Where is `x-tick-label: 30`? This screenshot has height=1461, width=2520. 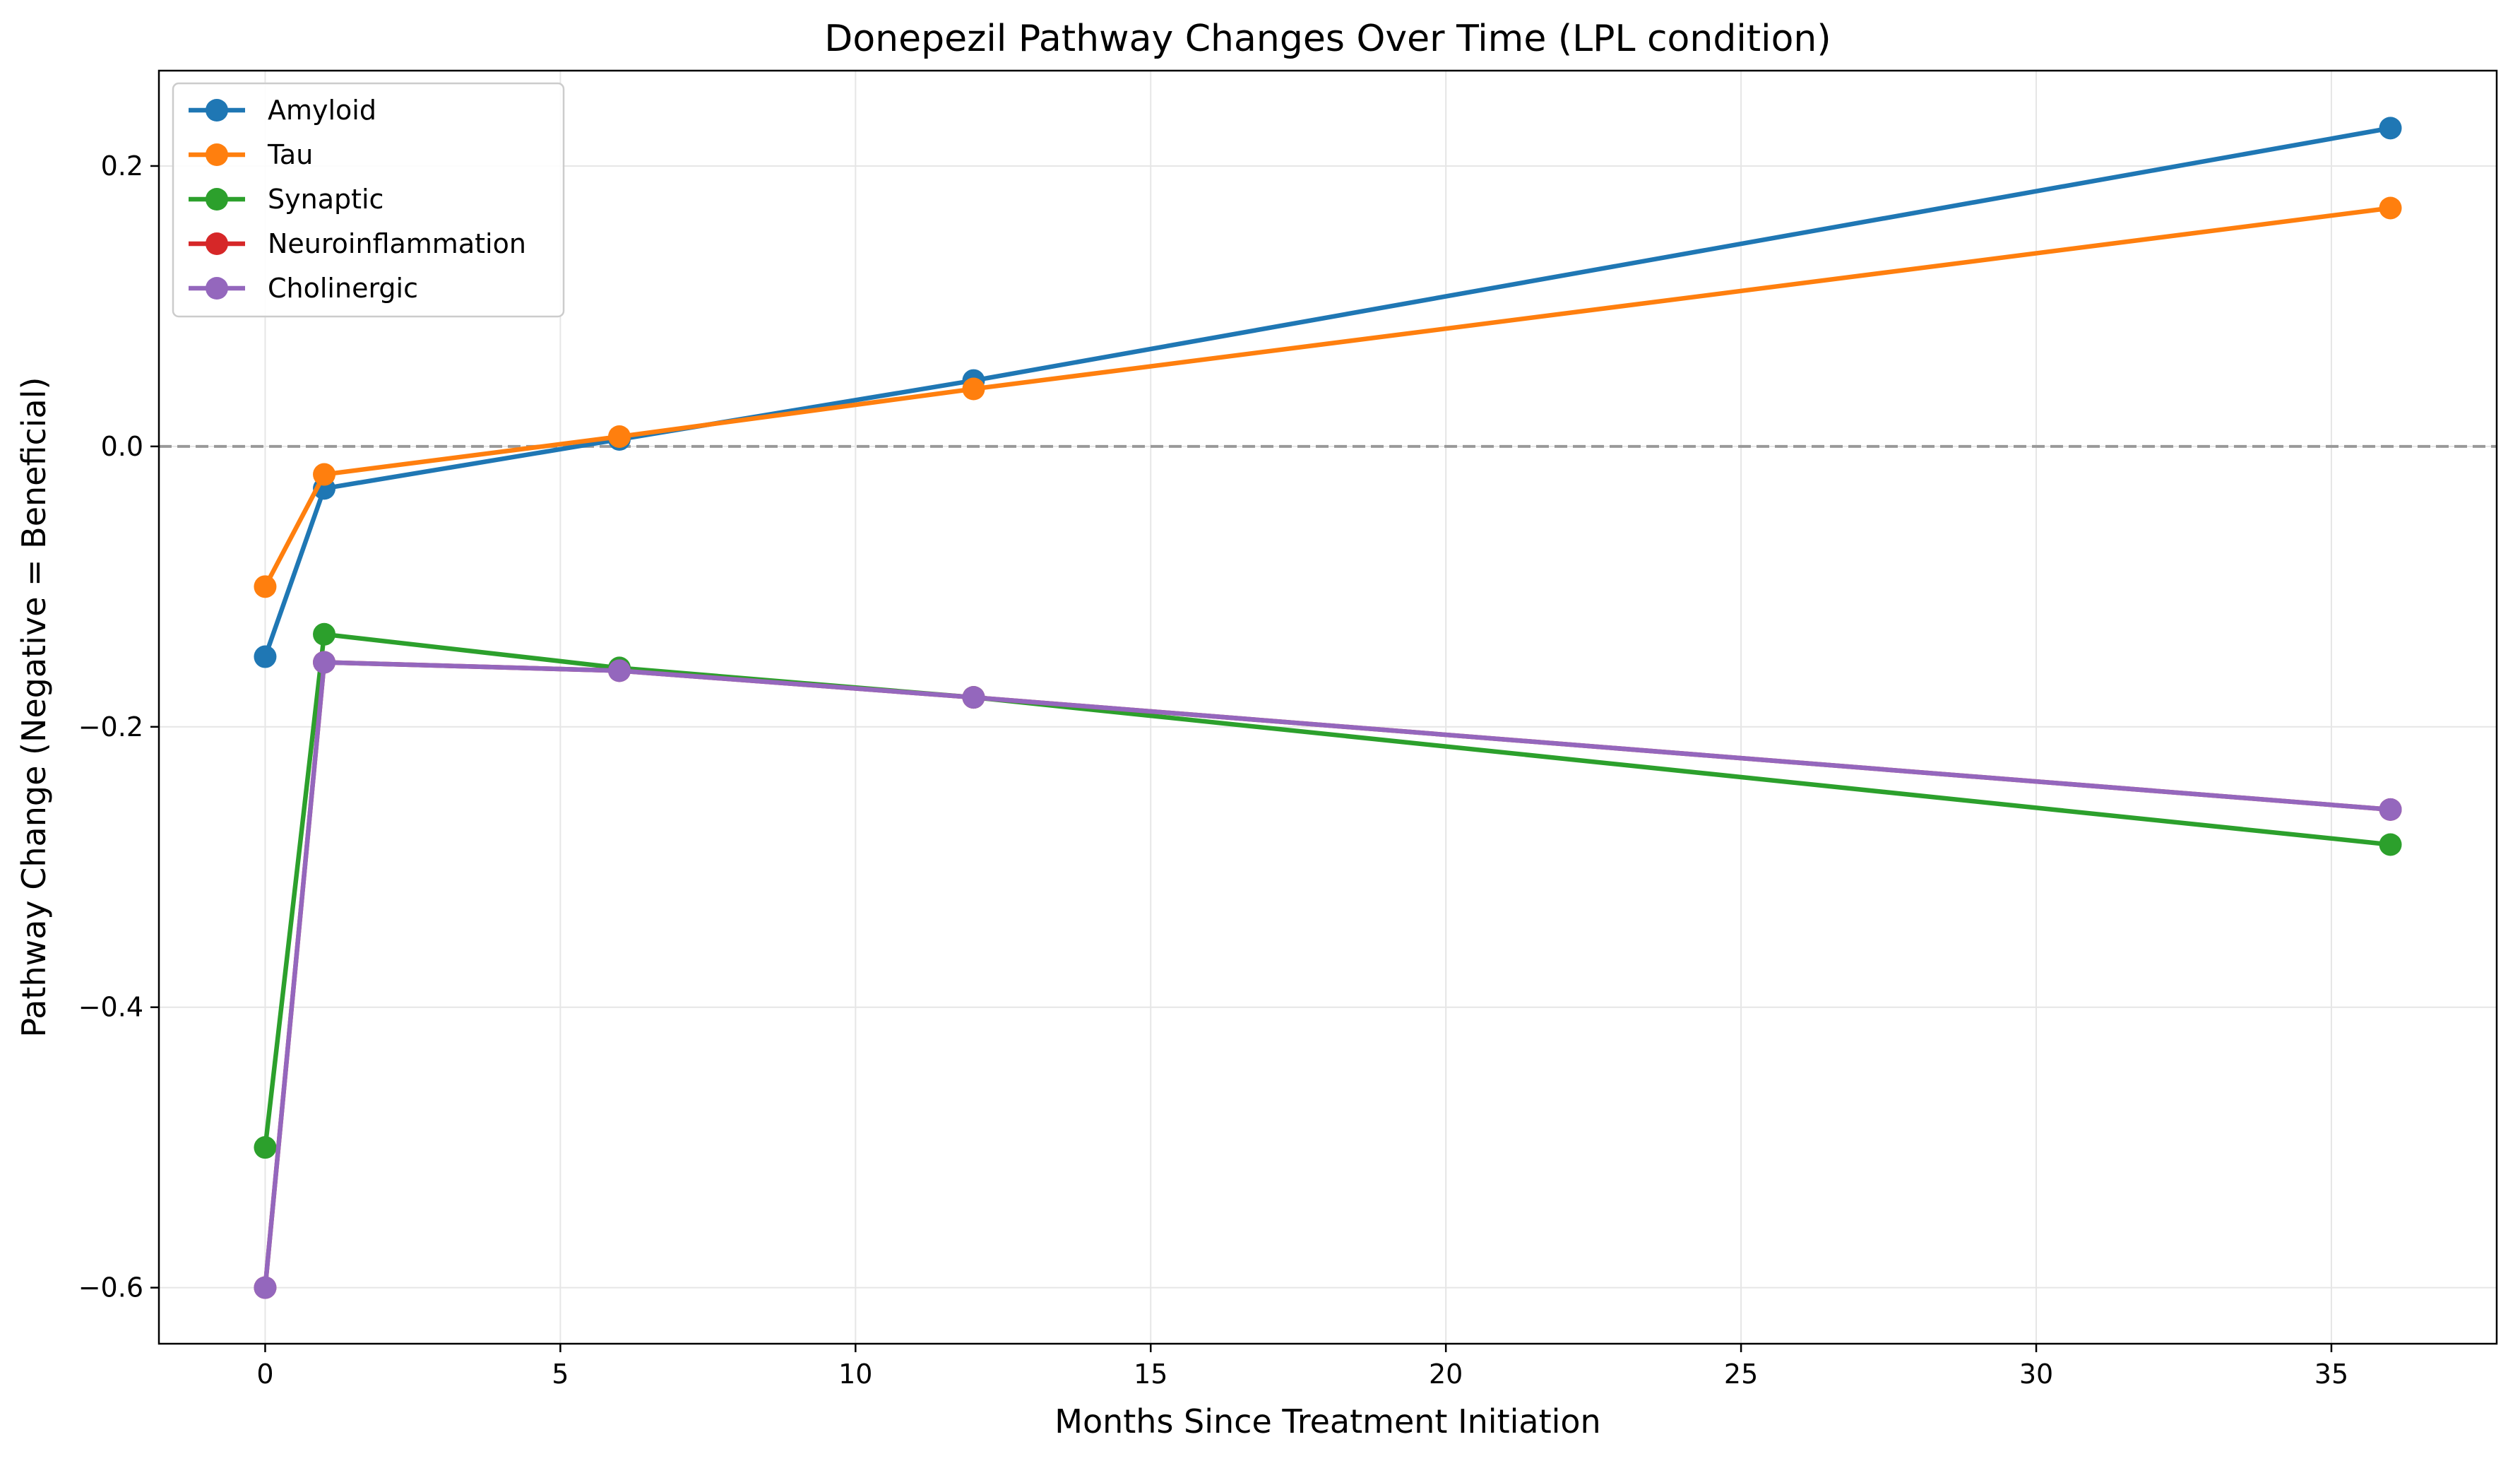
x-tick-label: 30 is located at coordinates (2036, 1374).